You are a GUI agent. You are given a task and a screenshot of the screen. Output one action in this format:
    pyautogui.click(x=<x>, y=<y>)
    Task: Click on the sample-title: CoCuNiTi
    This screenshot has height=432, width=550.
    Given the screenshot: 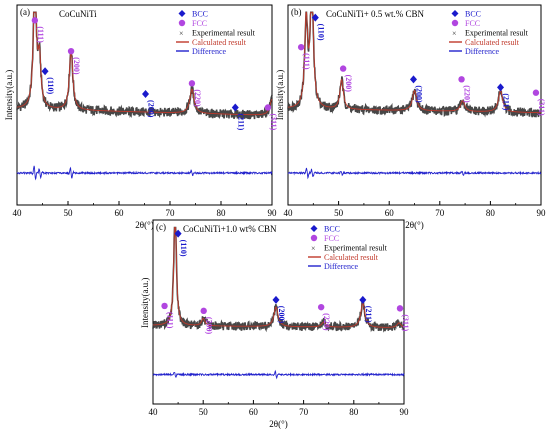 What is the action you would take?
    pyautogui.click(x=78, y=14)
    